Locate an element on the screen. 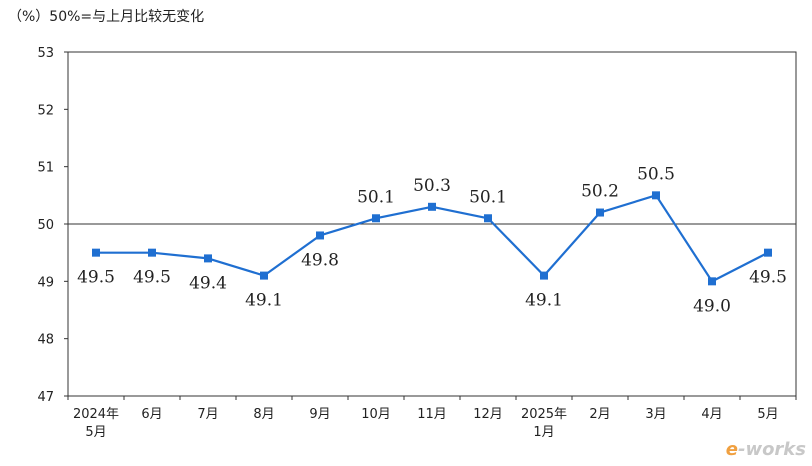  y-axis: 47 48 49 50 51 52 53 is located at coordinates (52, 225).